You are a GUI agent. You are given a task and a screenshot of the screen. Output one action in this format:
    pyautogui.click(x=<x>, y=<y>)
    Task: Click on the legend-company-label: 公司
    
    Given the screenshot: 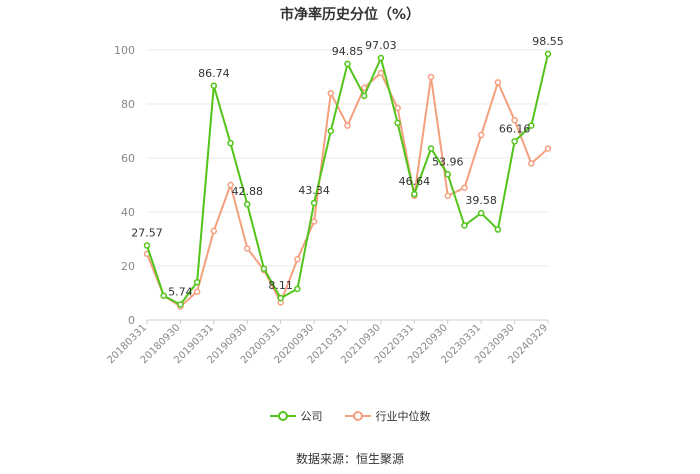 What is the action you would take?
    pyautogui.click(x=311, y=416)
    